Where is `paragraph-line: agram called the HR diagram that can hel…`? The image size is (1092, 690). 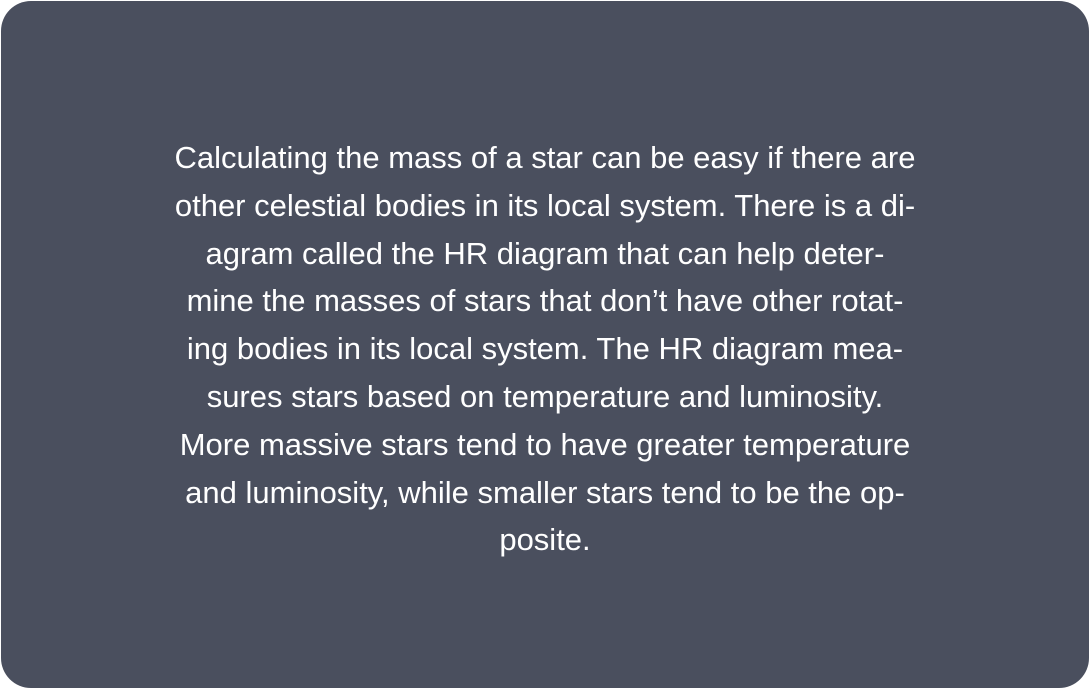 paragraph-line: agram called the HR diagram that can hel… is located at coordinates (545, 253).